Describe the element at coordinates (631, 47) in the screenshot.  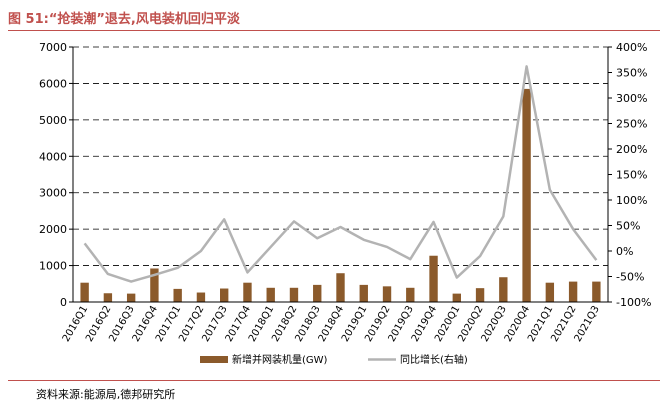
I see `right-tick-label: 400%` at that location.